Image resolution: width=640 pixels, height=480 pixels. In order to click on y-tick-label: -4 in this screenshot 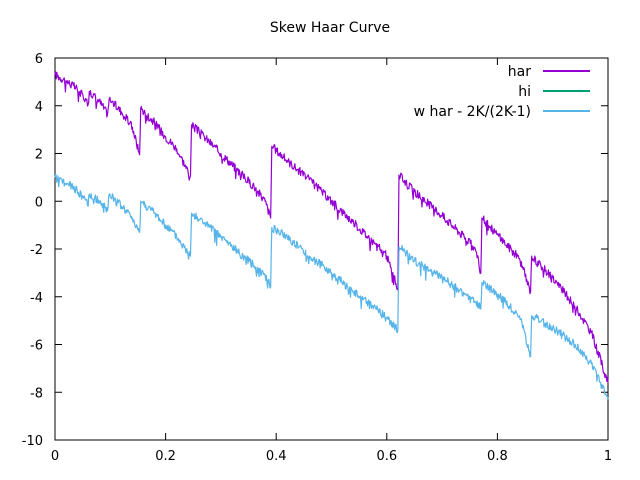, I will do `click(36, 298)`.